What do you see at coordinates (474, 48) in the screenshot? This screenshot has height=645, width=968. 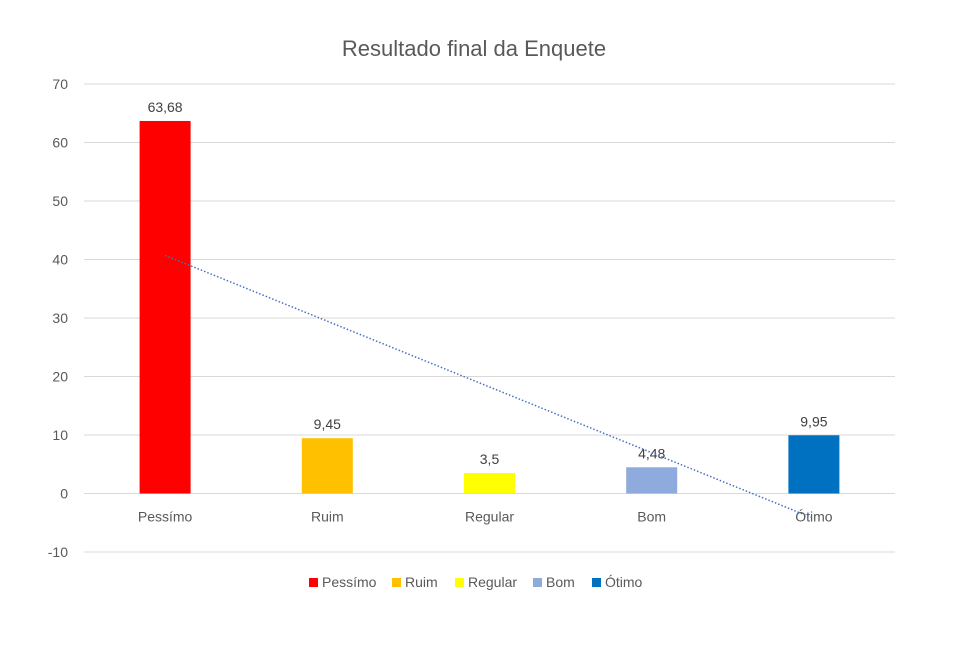 I see `chart-title: Resultado final da Enquete` at bounding box center [474, 48].